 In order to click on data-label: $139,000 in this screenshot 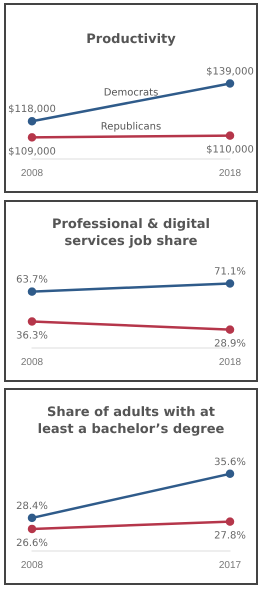, I will do `click(230, 72)`.